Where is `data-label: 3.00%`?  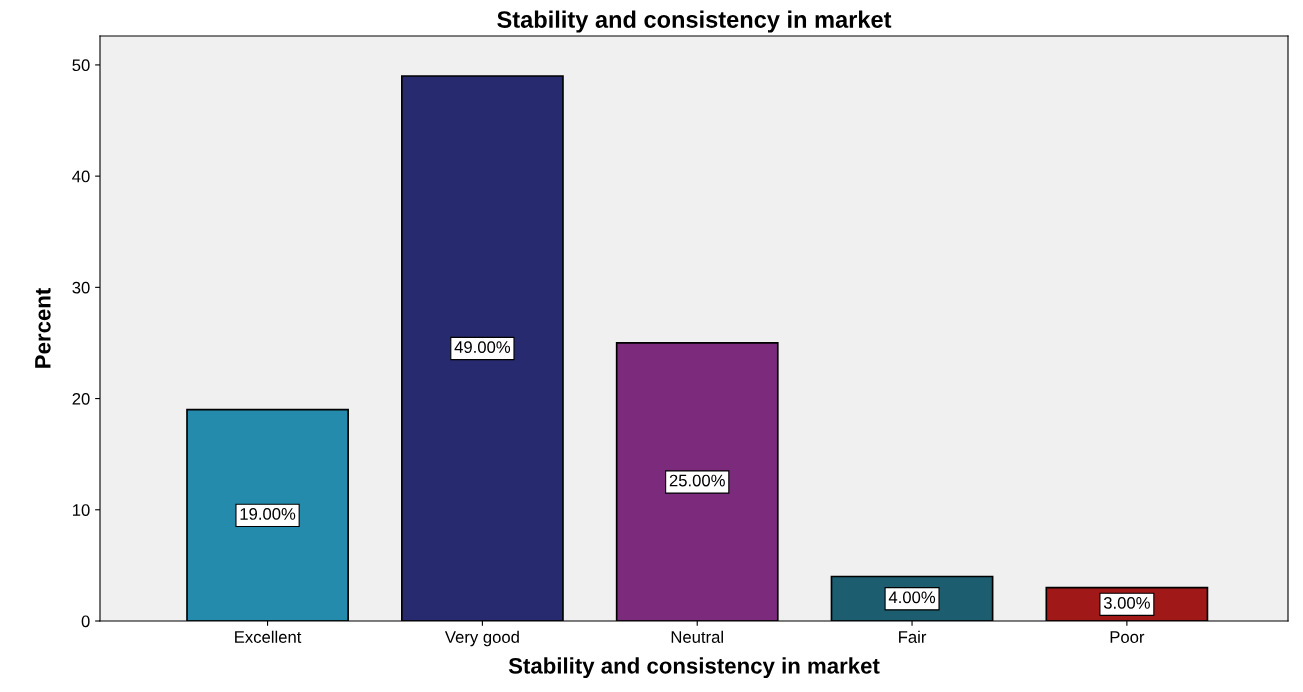
data-label: 3.00% is located at coordinates (1126, 602).